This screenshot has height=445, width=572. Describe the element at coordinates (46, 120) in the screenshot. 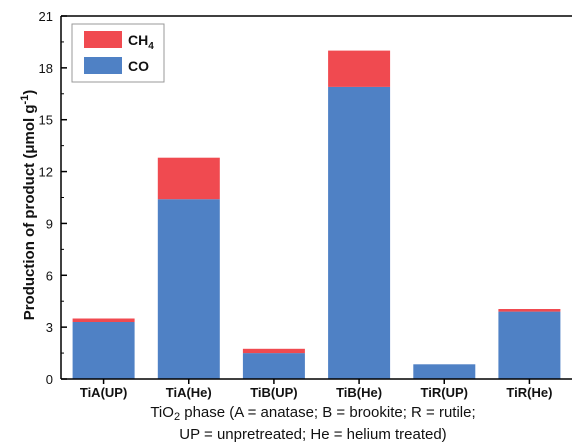

I see `y-tick-label: 15` at that location.